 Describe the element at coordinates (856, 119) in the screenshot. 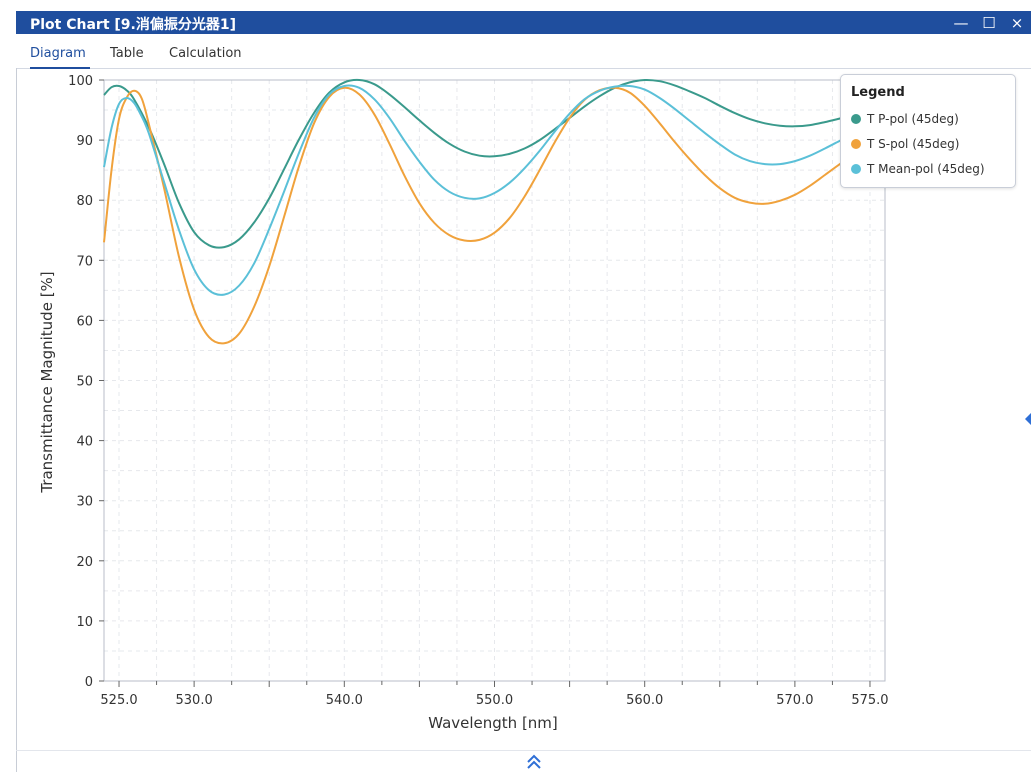

I see `legend-swatch-p-pol` at that location.